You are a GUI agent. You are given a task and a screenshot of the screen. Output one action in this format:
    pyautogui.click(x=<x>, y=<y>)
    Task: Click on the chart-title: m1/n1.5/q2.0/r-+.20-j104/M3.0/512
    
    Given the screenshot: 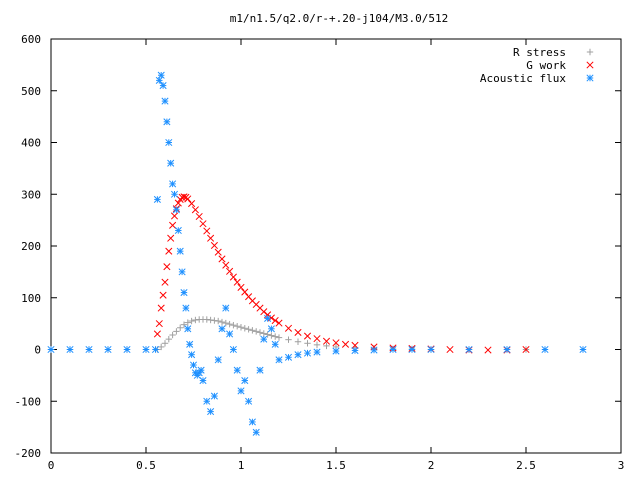 What is the action you would take?
    pyautogui.click(x=339, y=18)
    